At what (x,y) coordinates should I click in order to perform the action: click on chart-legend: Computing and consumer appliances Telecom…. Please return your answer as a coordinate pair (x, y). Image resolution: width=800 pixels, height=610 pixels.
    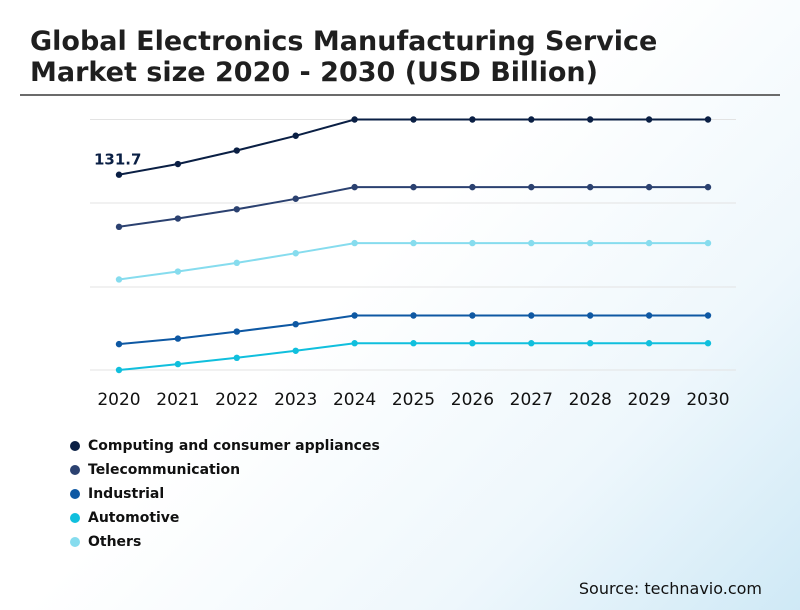
    Looking at the image, I should click on (225, 494).